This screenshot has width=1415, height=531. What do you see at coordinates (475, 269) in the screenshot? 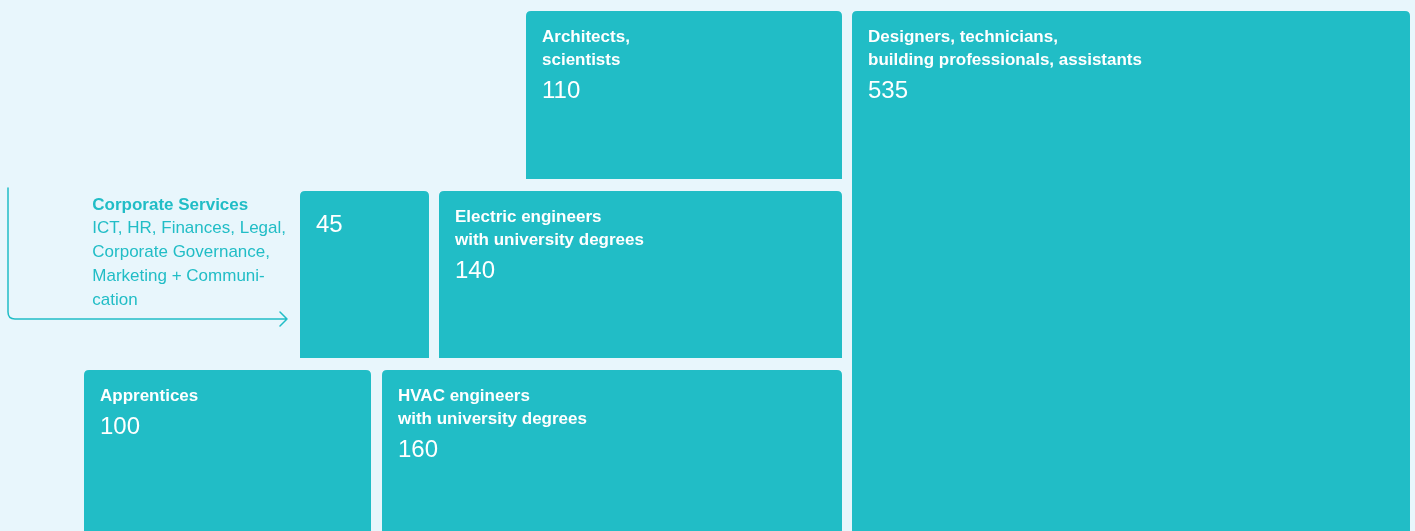
I see `data-label: 140` at bounding box center [475, 269].